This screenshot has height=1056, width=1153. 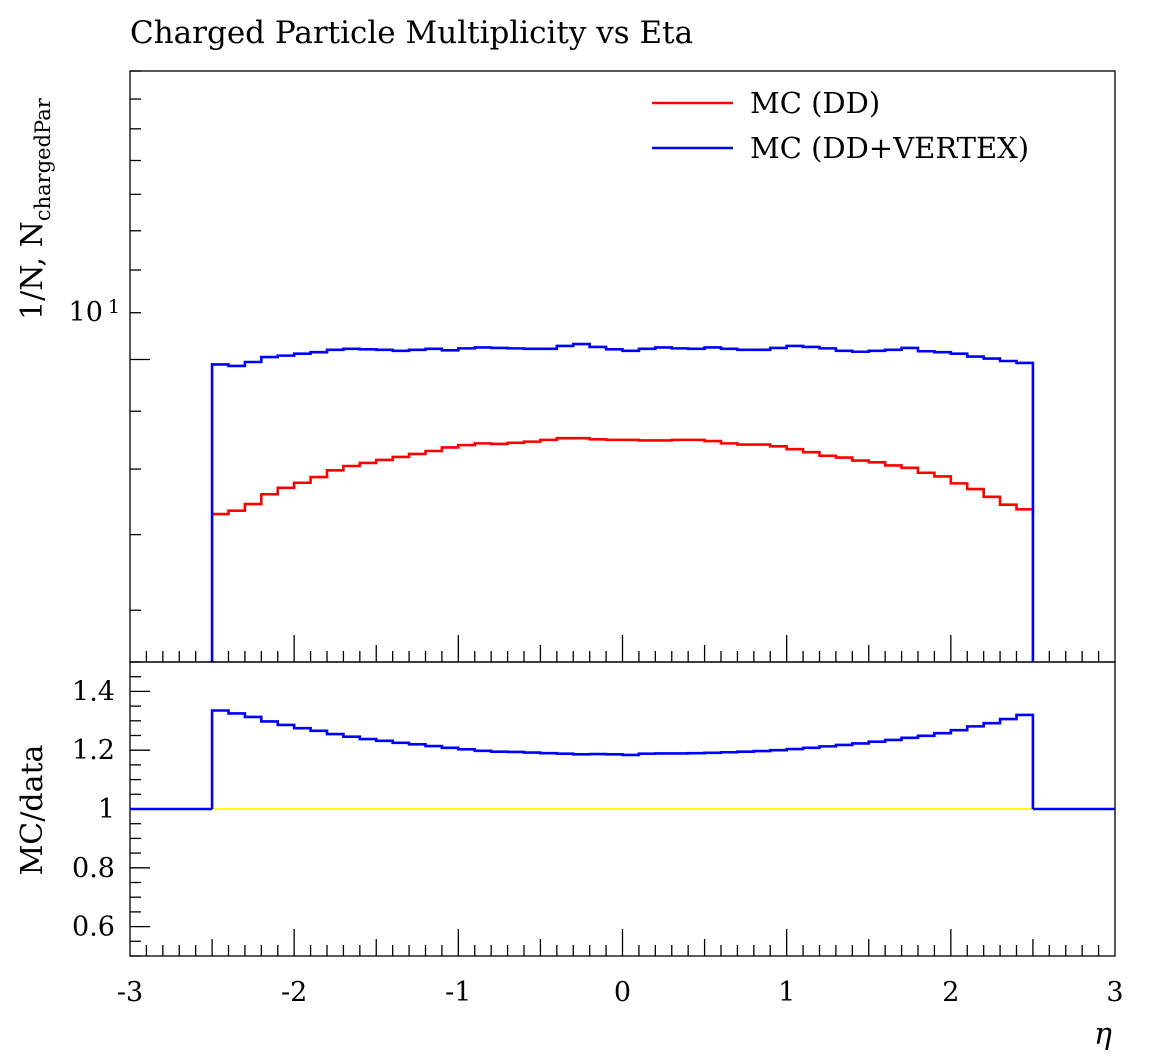 What do you see at coordinates (86, 312) in the screenshot?
I see `main-y-tick-base: 10` at bounding box center [86, 312].